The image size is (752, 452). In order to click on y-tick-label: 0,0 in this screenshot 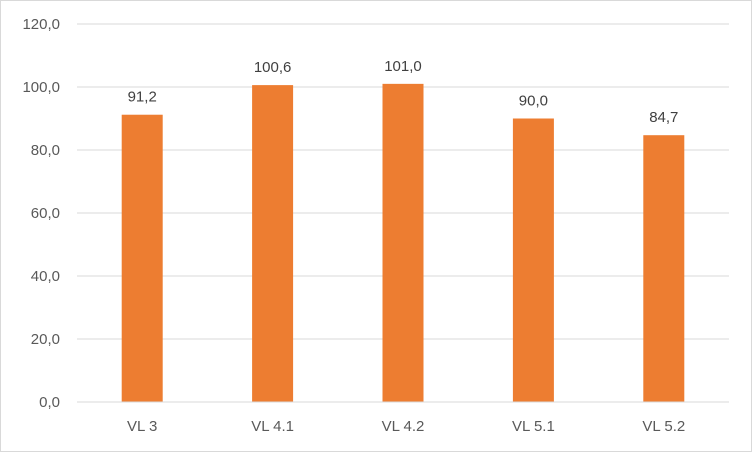, I will do `click(49, 402)`.